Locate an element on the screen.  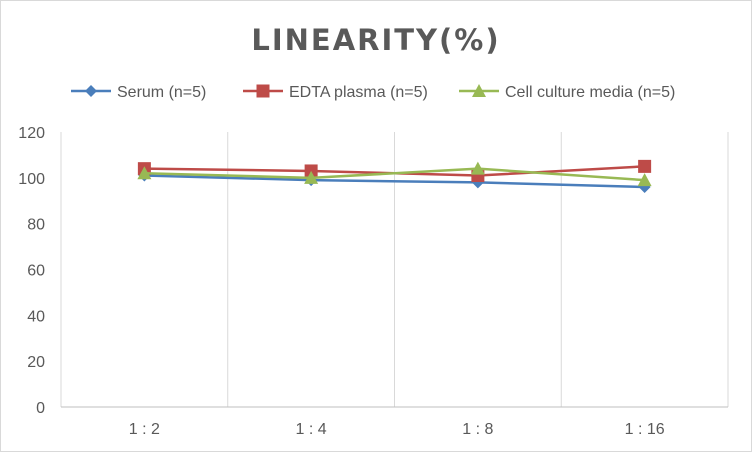
legend-item: Cell culture media (n=5) is located at coordinates (567, 92).